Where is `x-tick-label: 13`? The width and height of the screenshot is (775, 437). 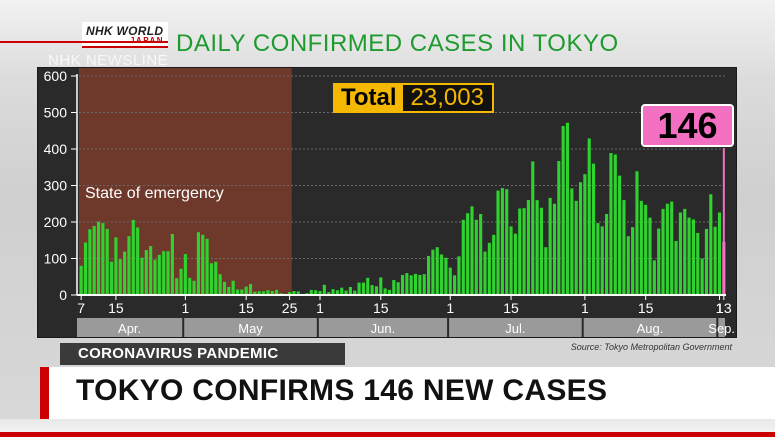
x-tick-label: 13 is located at coordinates (724, 308).